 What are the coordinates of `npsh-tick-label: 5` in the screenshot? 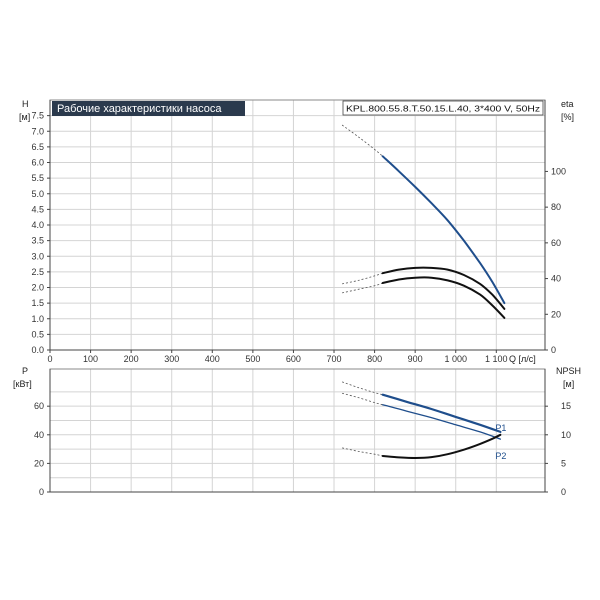 It's located at (563, 463).